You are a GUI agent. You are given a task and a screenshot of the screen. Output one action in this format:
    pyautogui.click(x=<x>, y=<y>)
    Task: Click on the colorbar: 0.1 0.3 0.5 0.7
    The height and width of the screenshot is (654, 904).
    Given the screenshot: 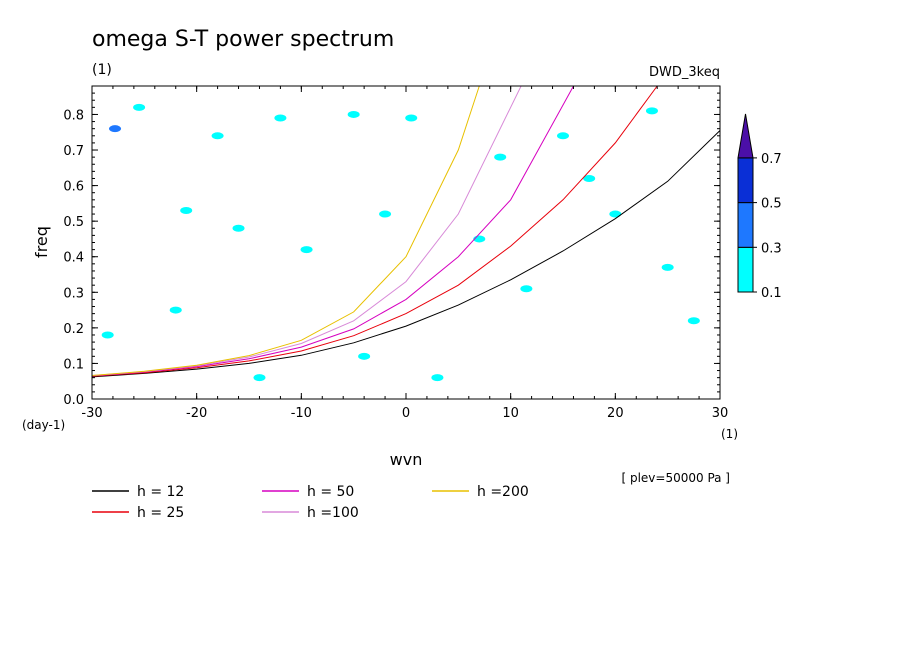 What is the action you would take?
    pyautogui.click(x=759, y=207)
    